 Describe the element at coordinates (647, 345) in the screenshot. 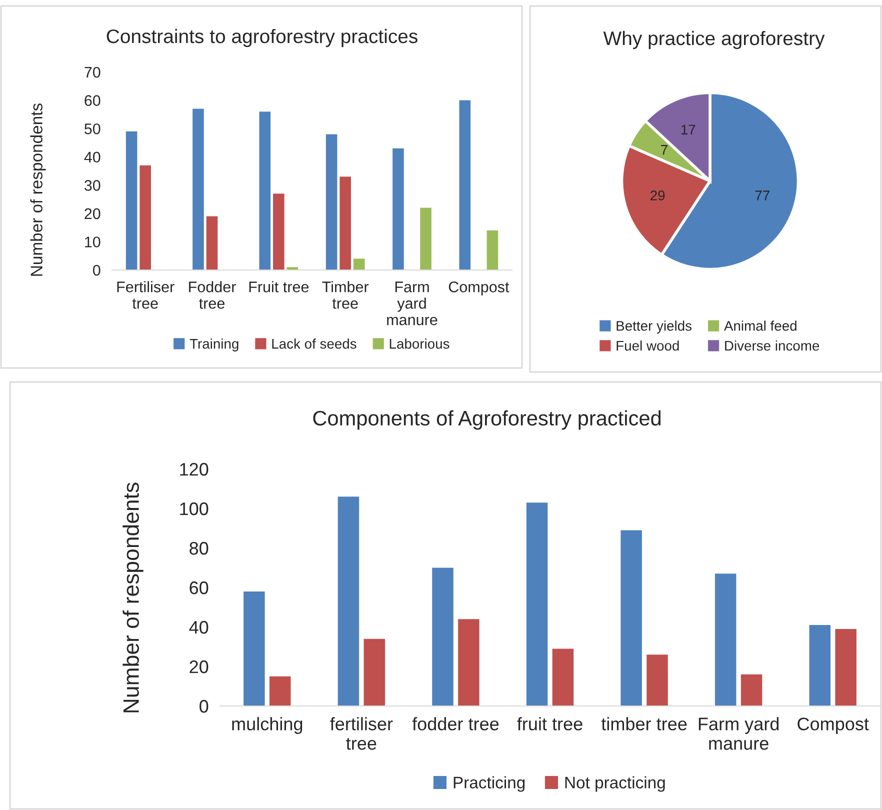

I see `legend-label: Fuel wood` at that location.